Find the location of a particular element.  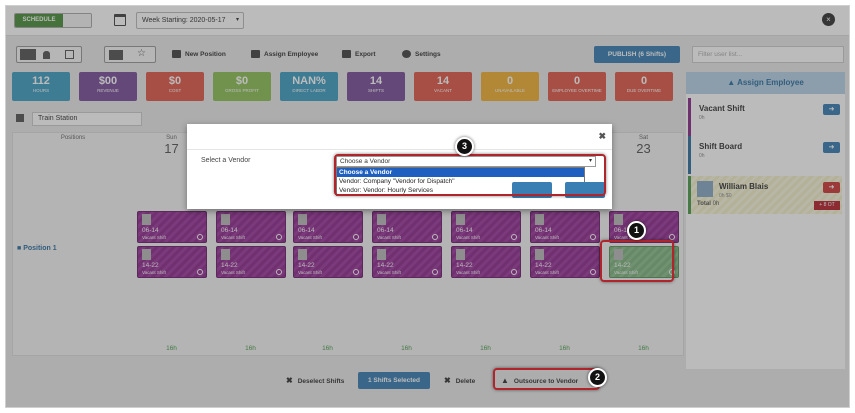

calendar-view-icon is located at coordinates (69, 54).